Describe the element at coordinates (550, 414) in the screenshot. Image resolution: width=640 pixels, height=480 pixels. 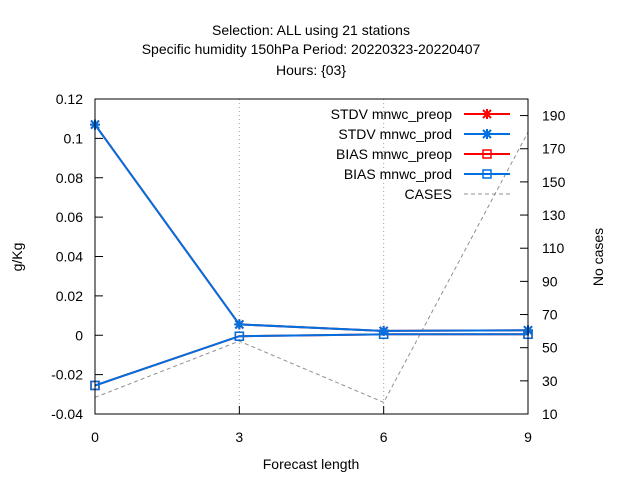
I see `y2-tick-label: 10` at that location.